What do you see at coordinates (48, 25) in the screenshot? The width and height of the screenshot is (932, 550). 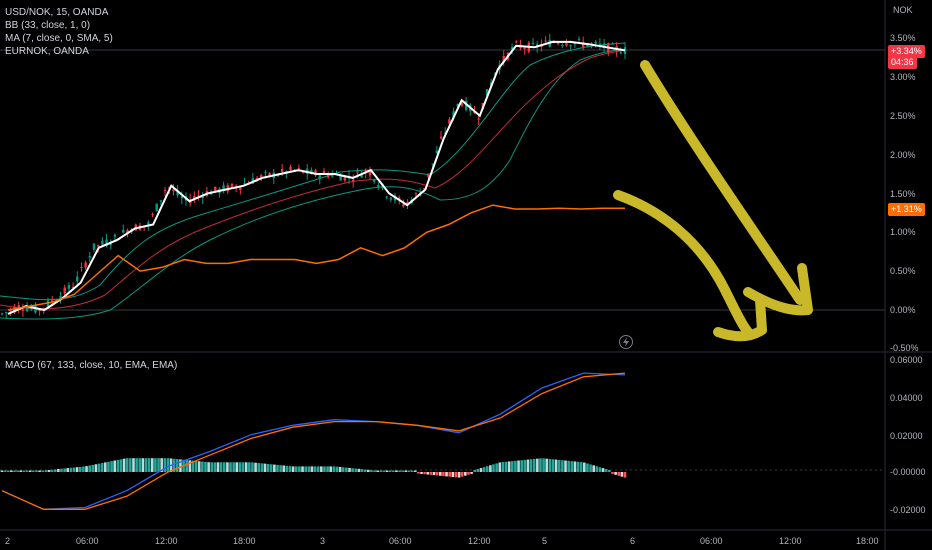 I see `bb-indicator-label: BB (33, close, 1, 0)` at bounding box center [48, 25].